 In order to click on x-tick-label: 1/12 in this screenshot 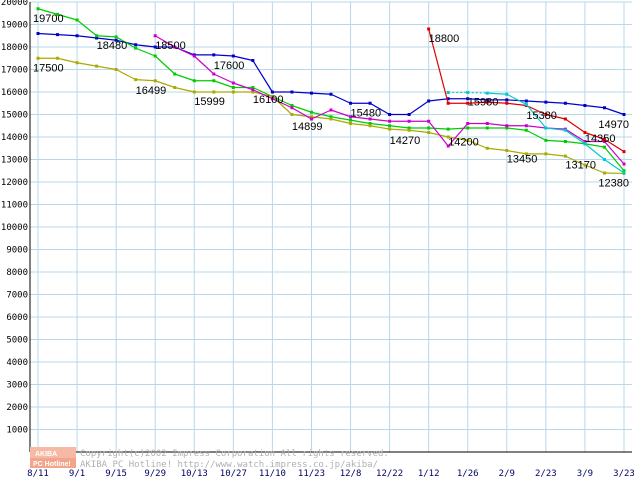, I will do `click(429, 474)`.